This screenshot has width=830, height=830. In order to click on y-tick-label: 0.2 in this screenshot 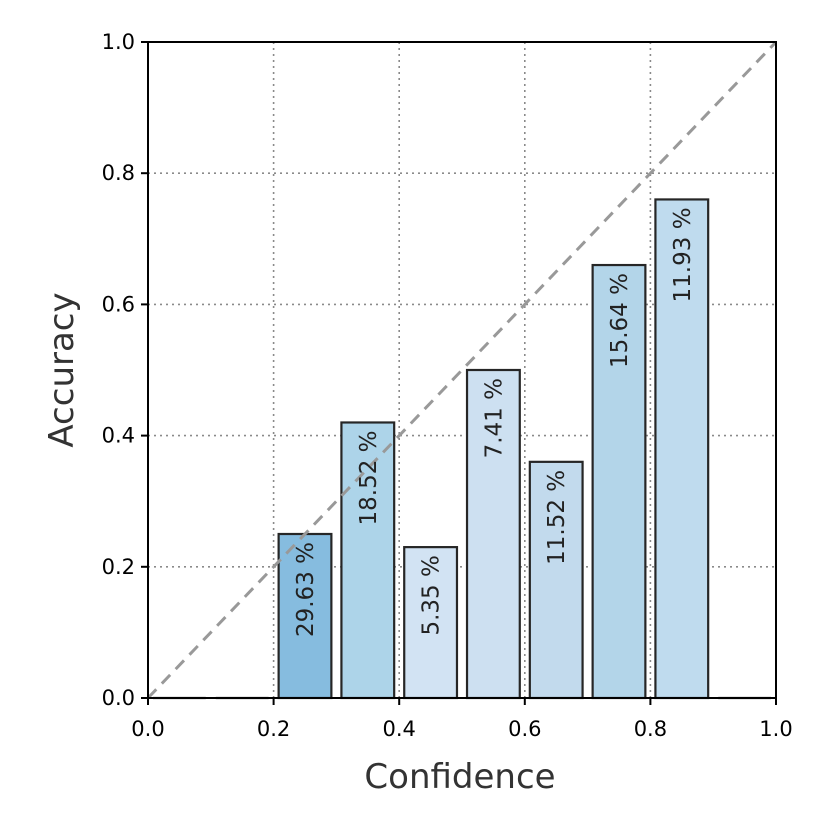, I will do `click(118, 567)`.